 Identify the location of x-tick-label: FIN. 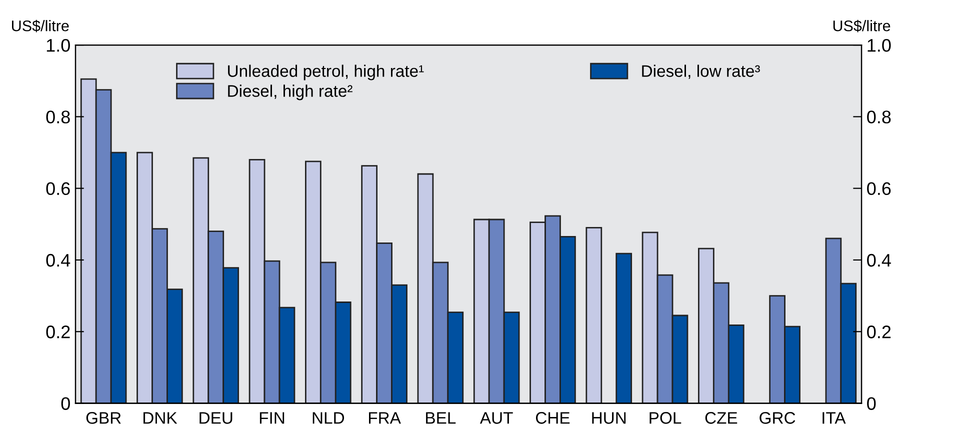
(272, 418).